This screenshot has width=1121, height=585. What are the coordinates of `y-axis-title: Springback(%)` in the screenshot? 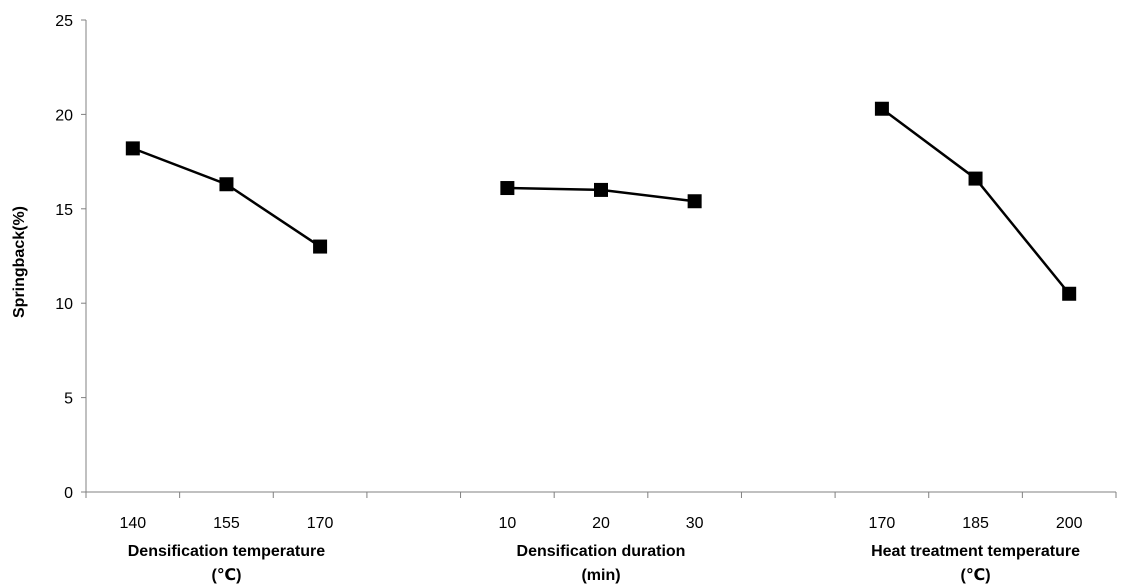 It's located at (19, 262).